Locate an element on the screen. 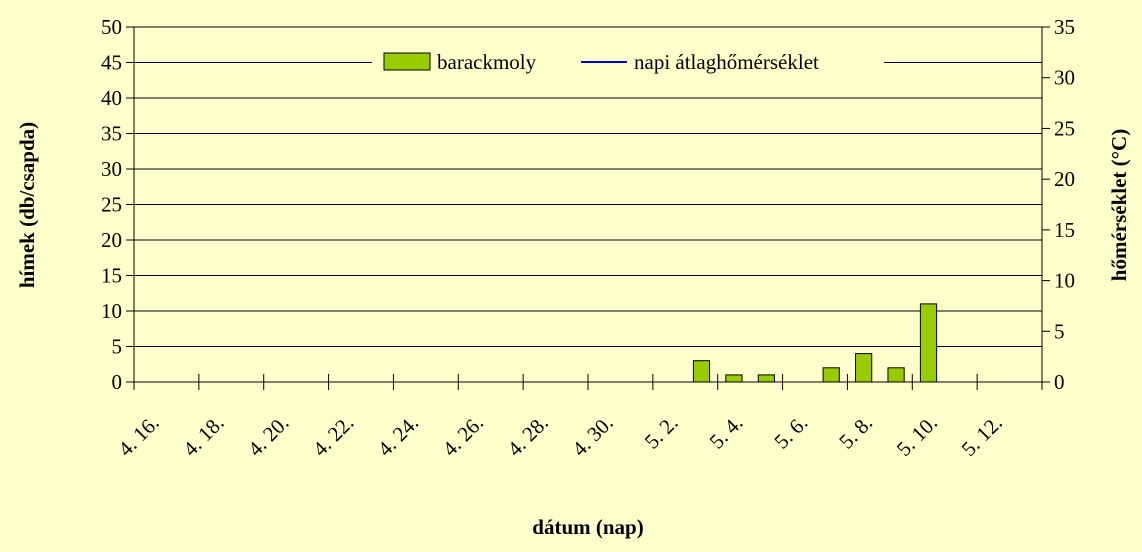 This screenshot has height=552, width=1142. legend-swatch-barackmoly is located at coordinates (407, 61).